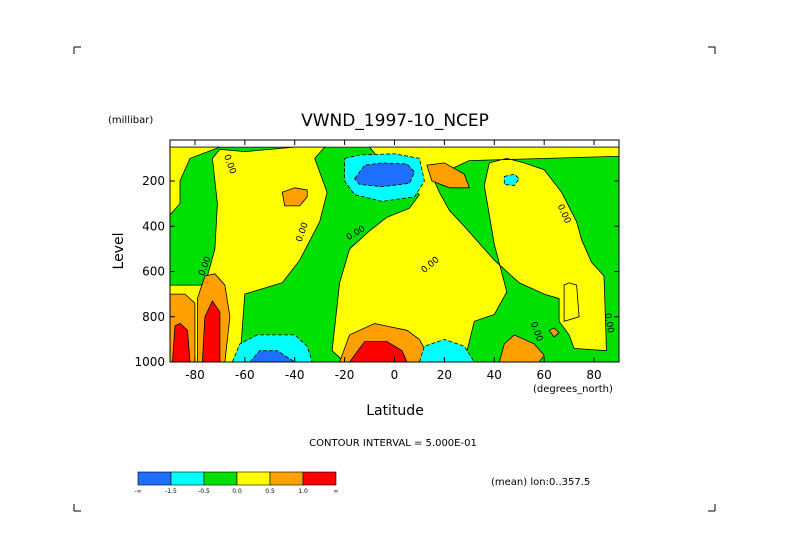 This screenshot has height=558, width=789. I want to click on x-tick-label: 40, so click(494, 375).